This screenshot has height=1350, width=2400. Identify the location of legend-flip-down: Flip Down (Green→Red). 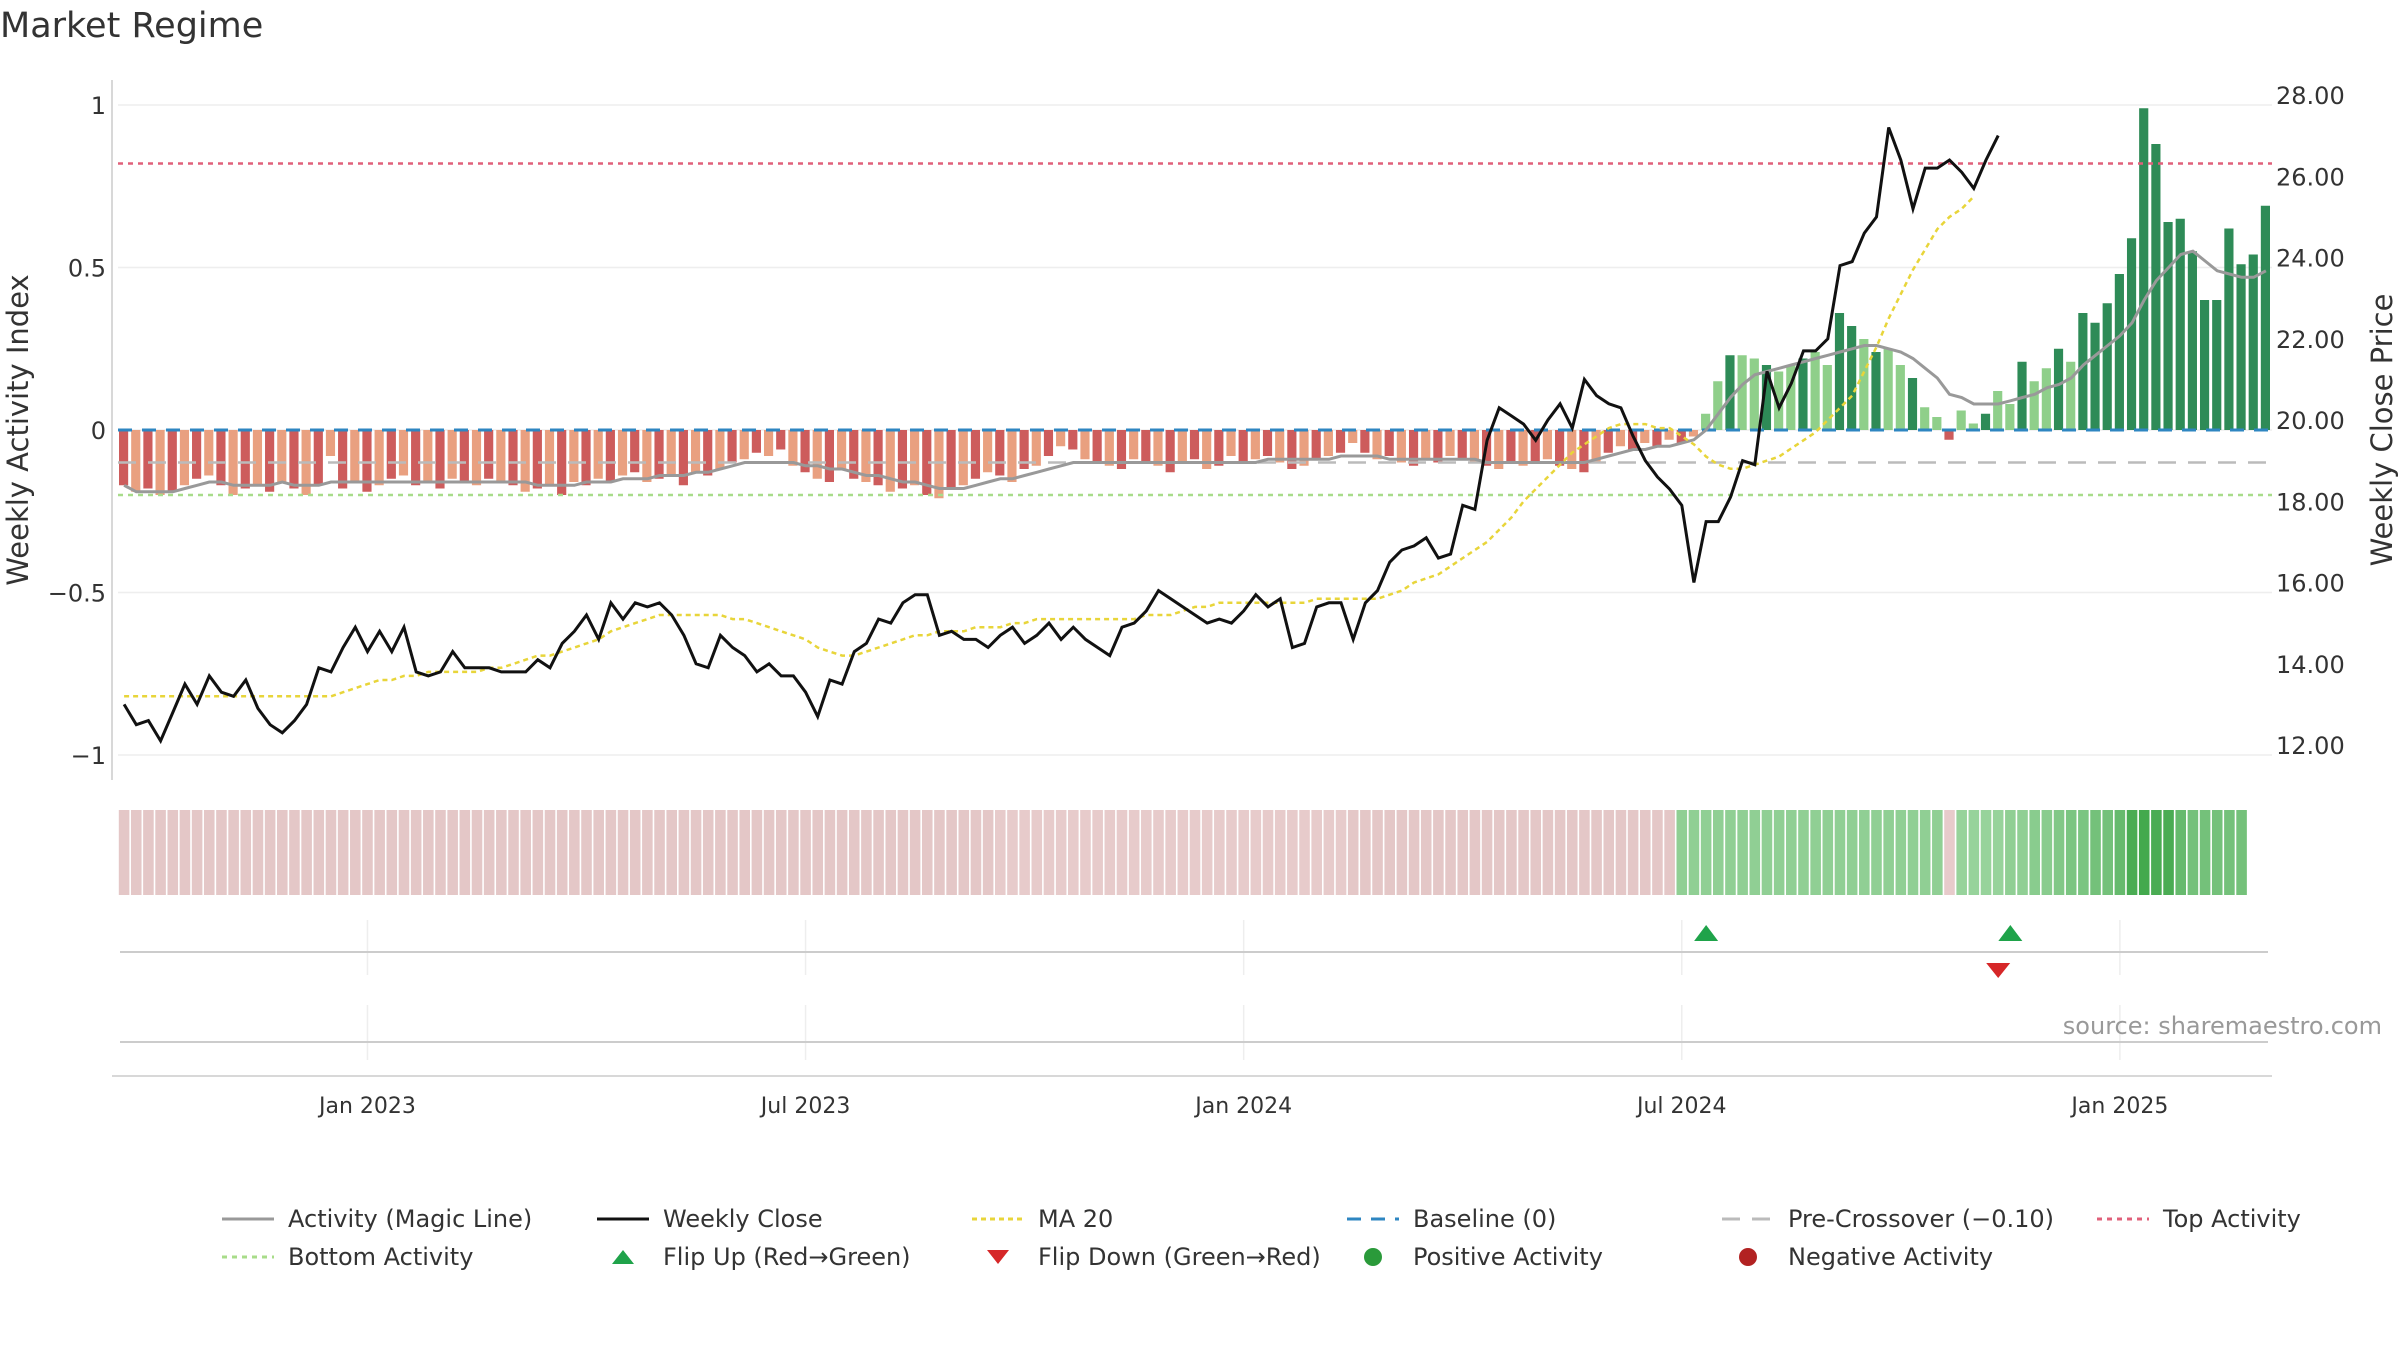
(1145, 1257).